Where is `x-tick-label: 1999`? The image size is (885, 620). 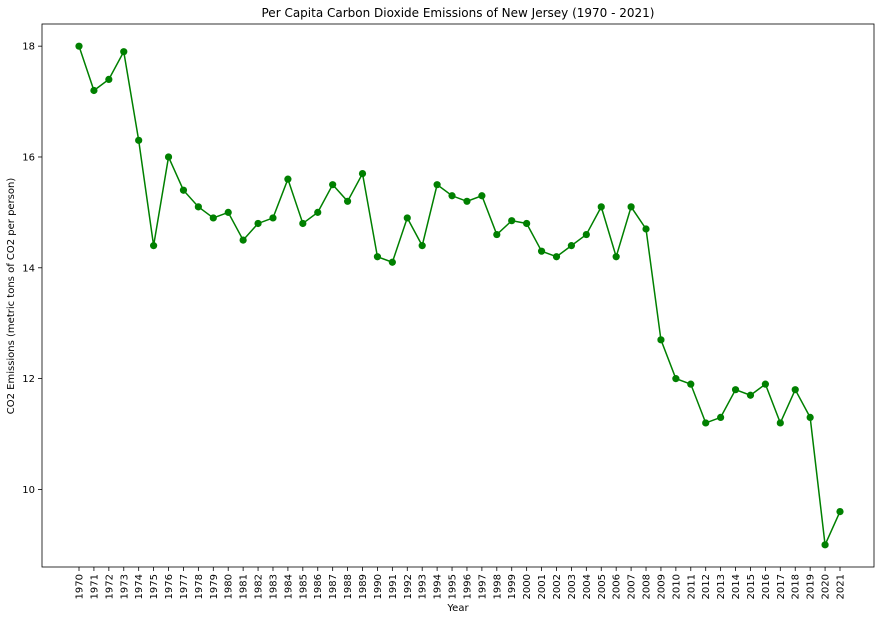 x-tick-label: 1999 is located at coordinates (512, 586).